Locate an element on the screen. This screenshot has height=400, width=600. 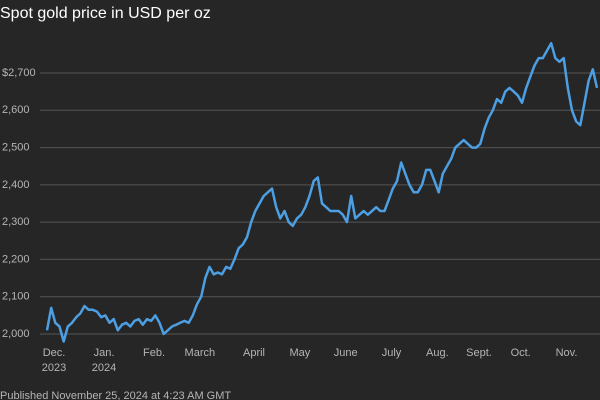
x-tick-label: Dec. 2023 is located at coordinates (54, 360).